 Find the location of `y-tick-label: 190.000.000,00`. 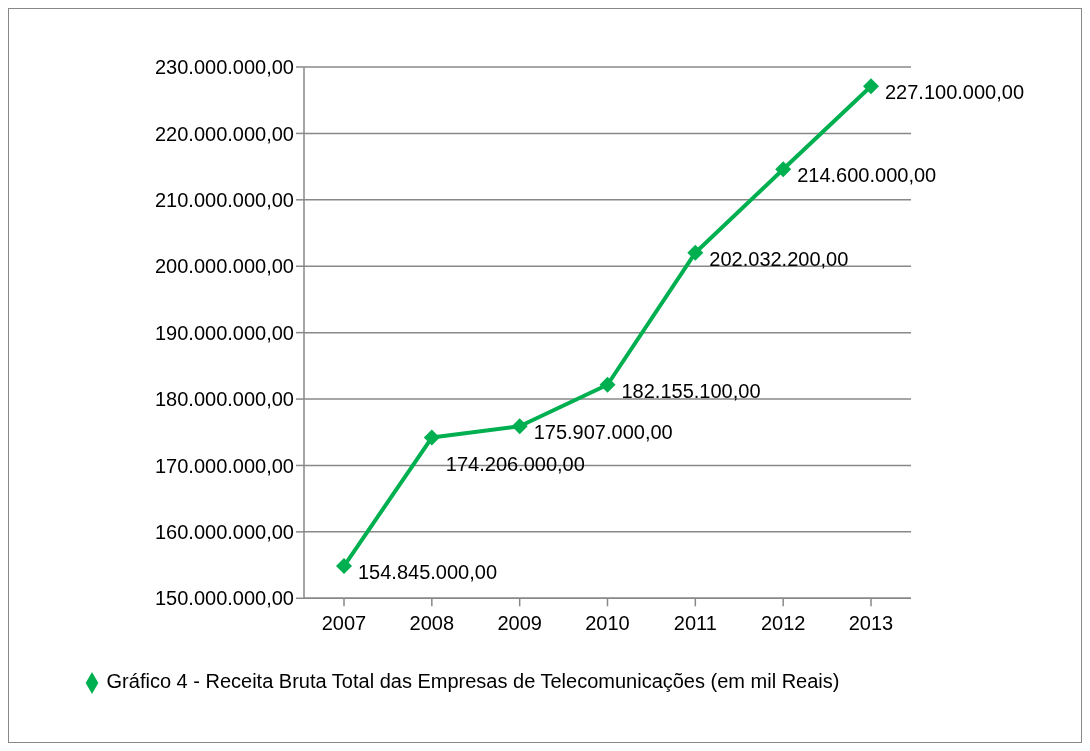

y-tick-label: 190.000.000,00 is located at coordinates (224, 332).